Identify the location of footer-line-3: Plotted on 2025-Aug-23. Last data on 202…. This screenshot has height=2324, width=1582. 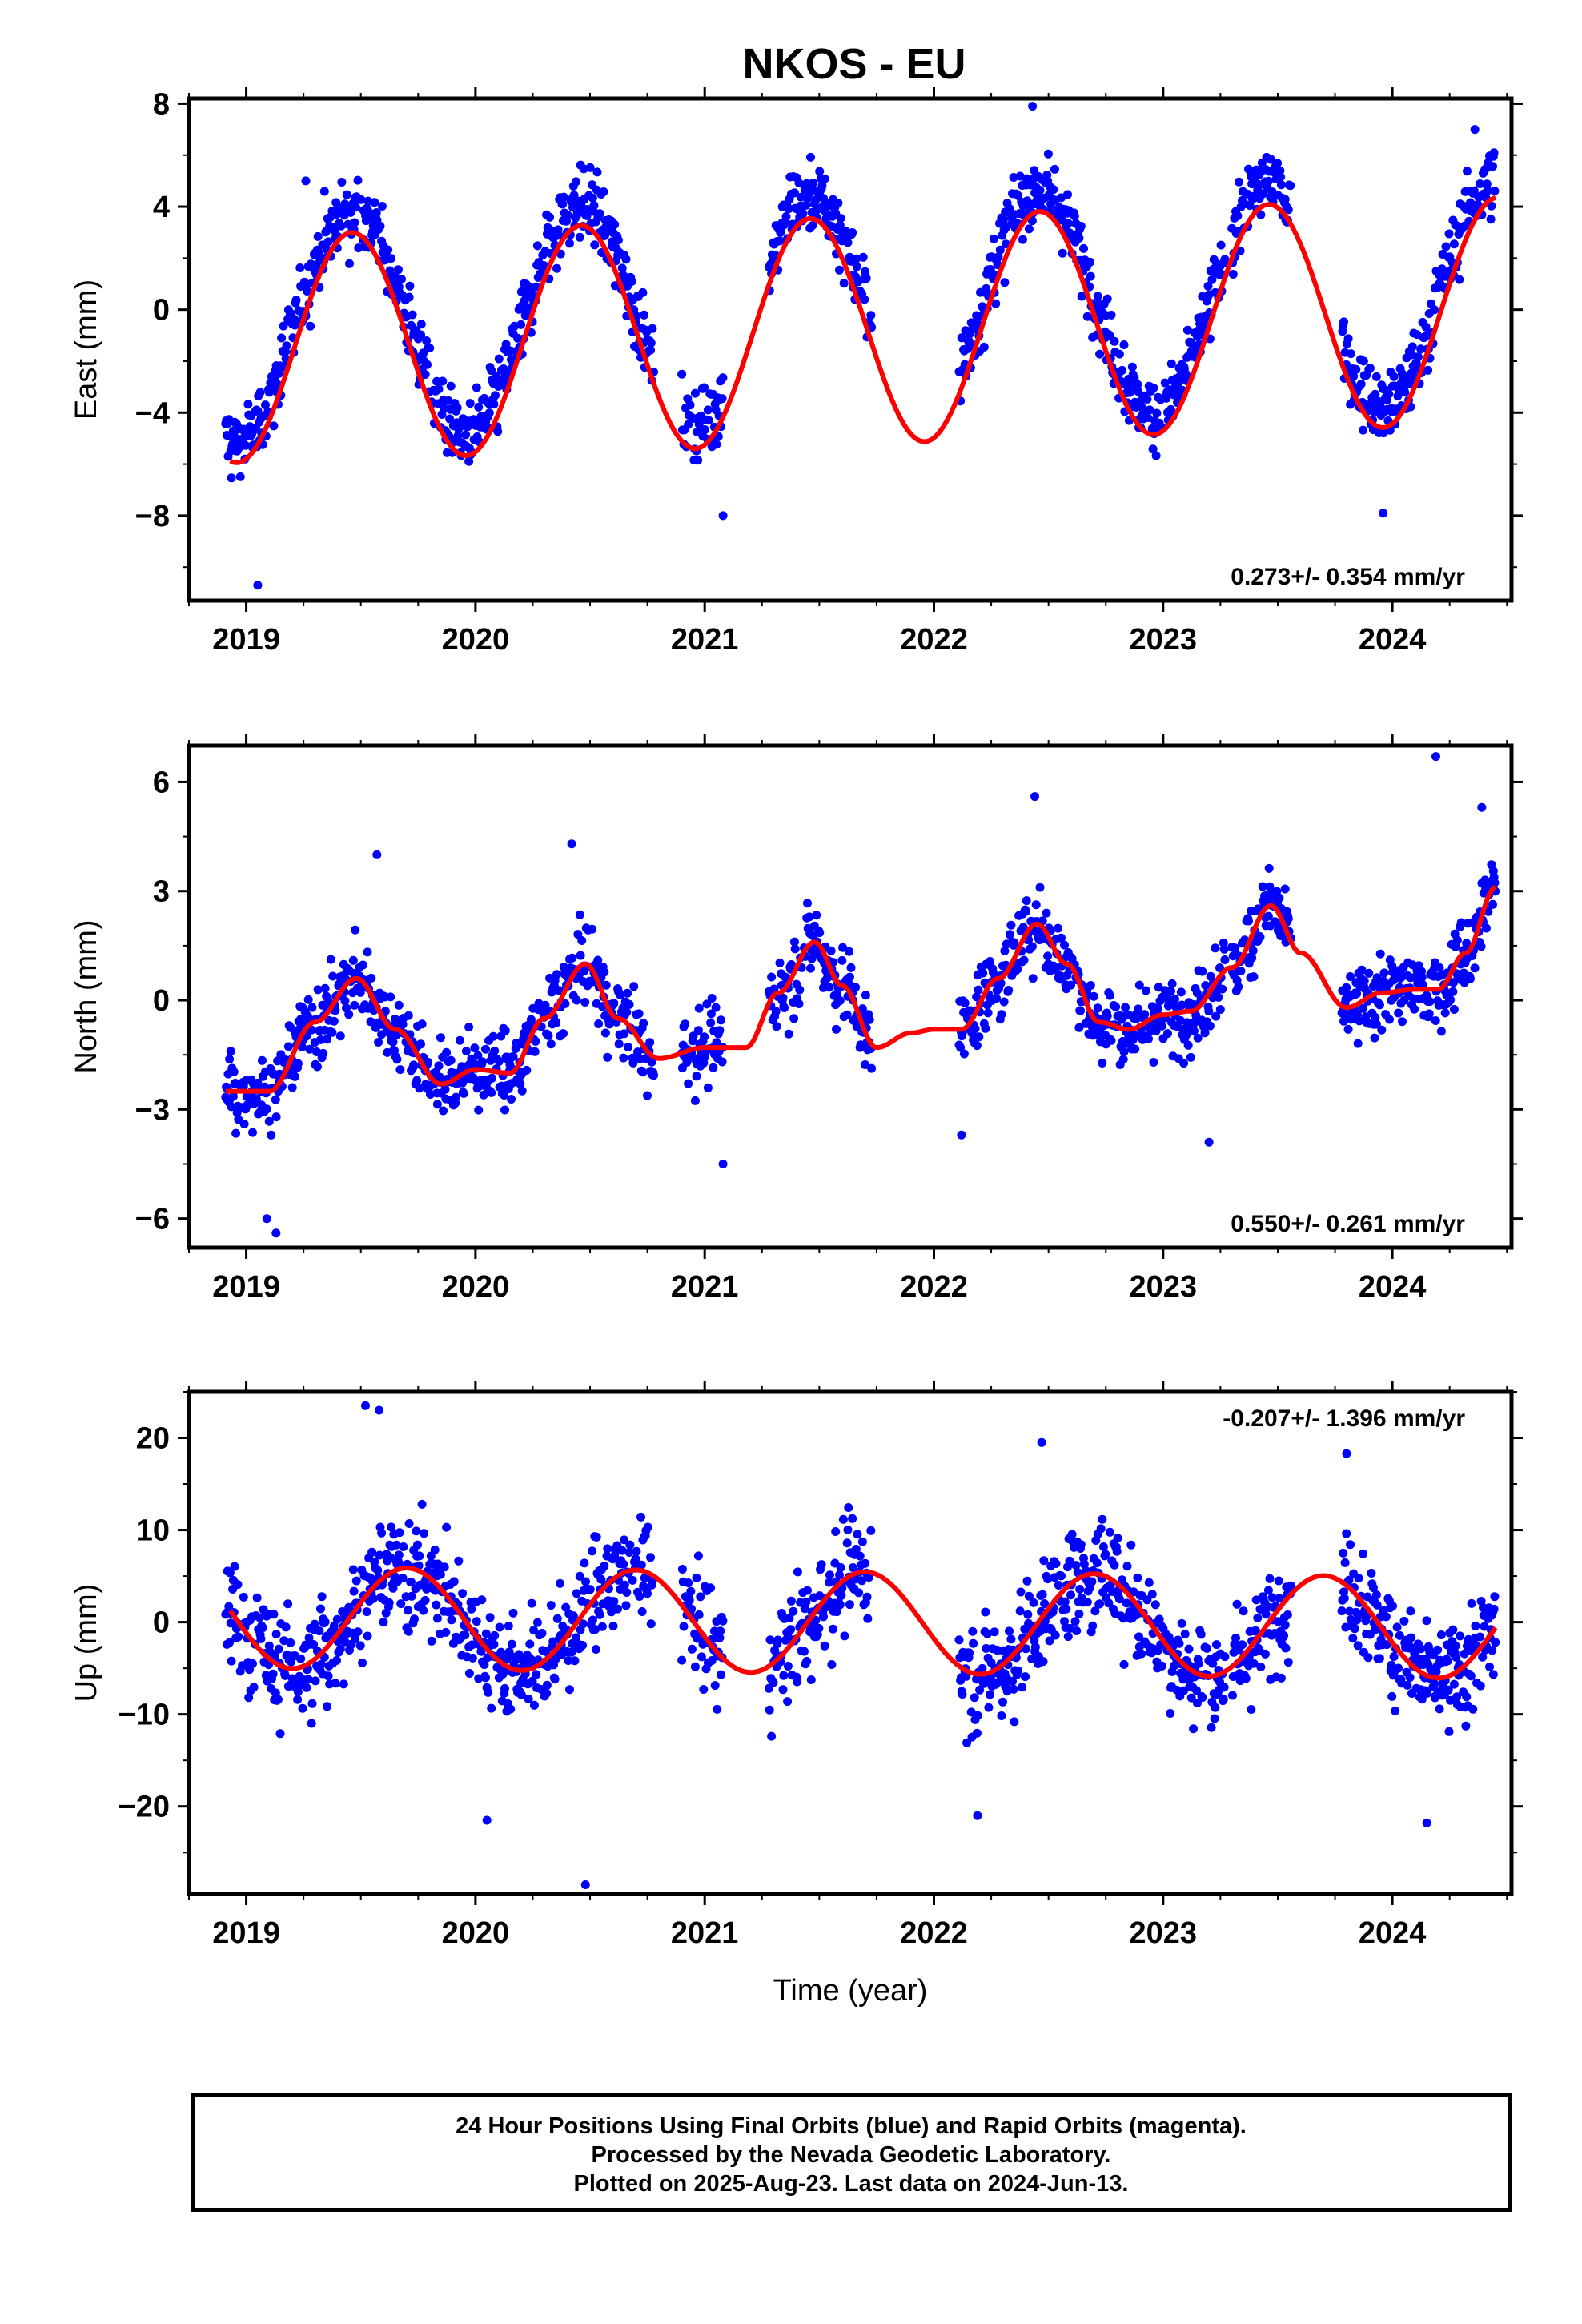
(851, 2184).